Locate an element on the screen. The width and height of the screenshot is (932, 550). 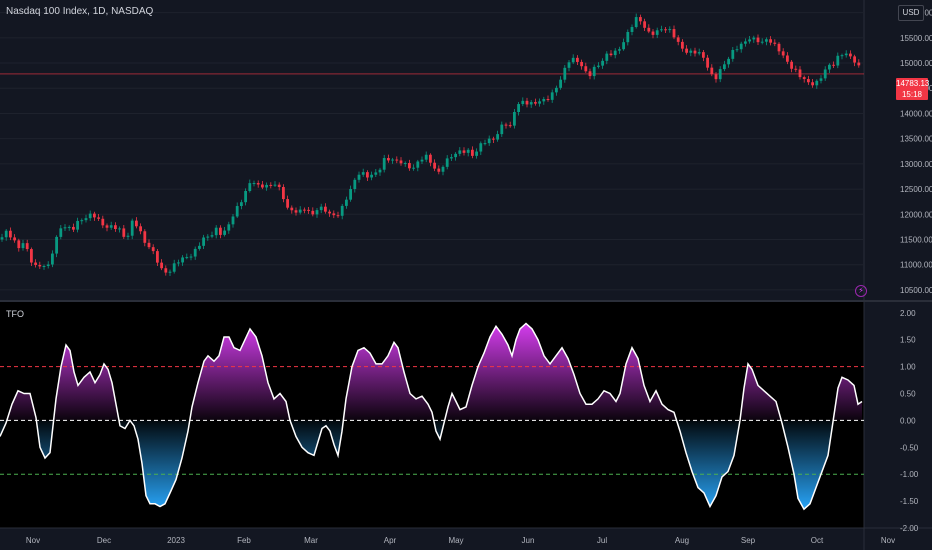
time-tick-label: Jun is located at coordinates (528, 540).